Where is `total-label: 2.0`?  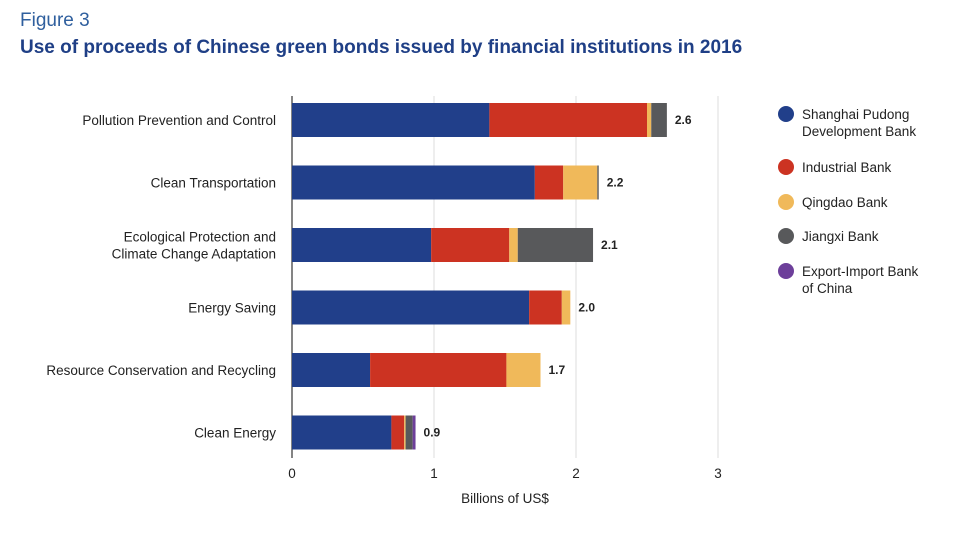 total-label: 2.0 is located at coordinates (586, 308).